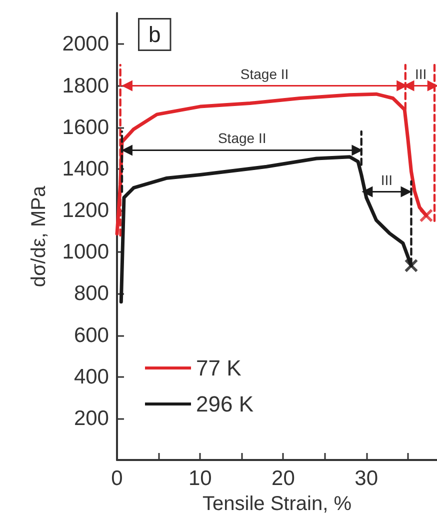 Image resolution: width=437 pixels, height=525 pixels. I want to click on y-tick-label: 200, so click(91, 418).